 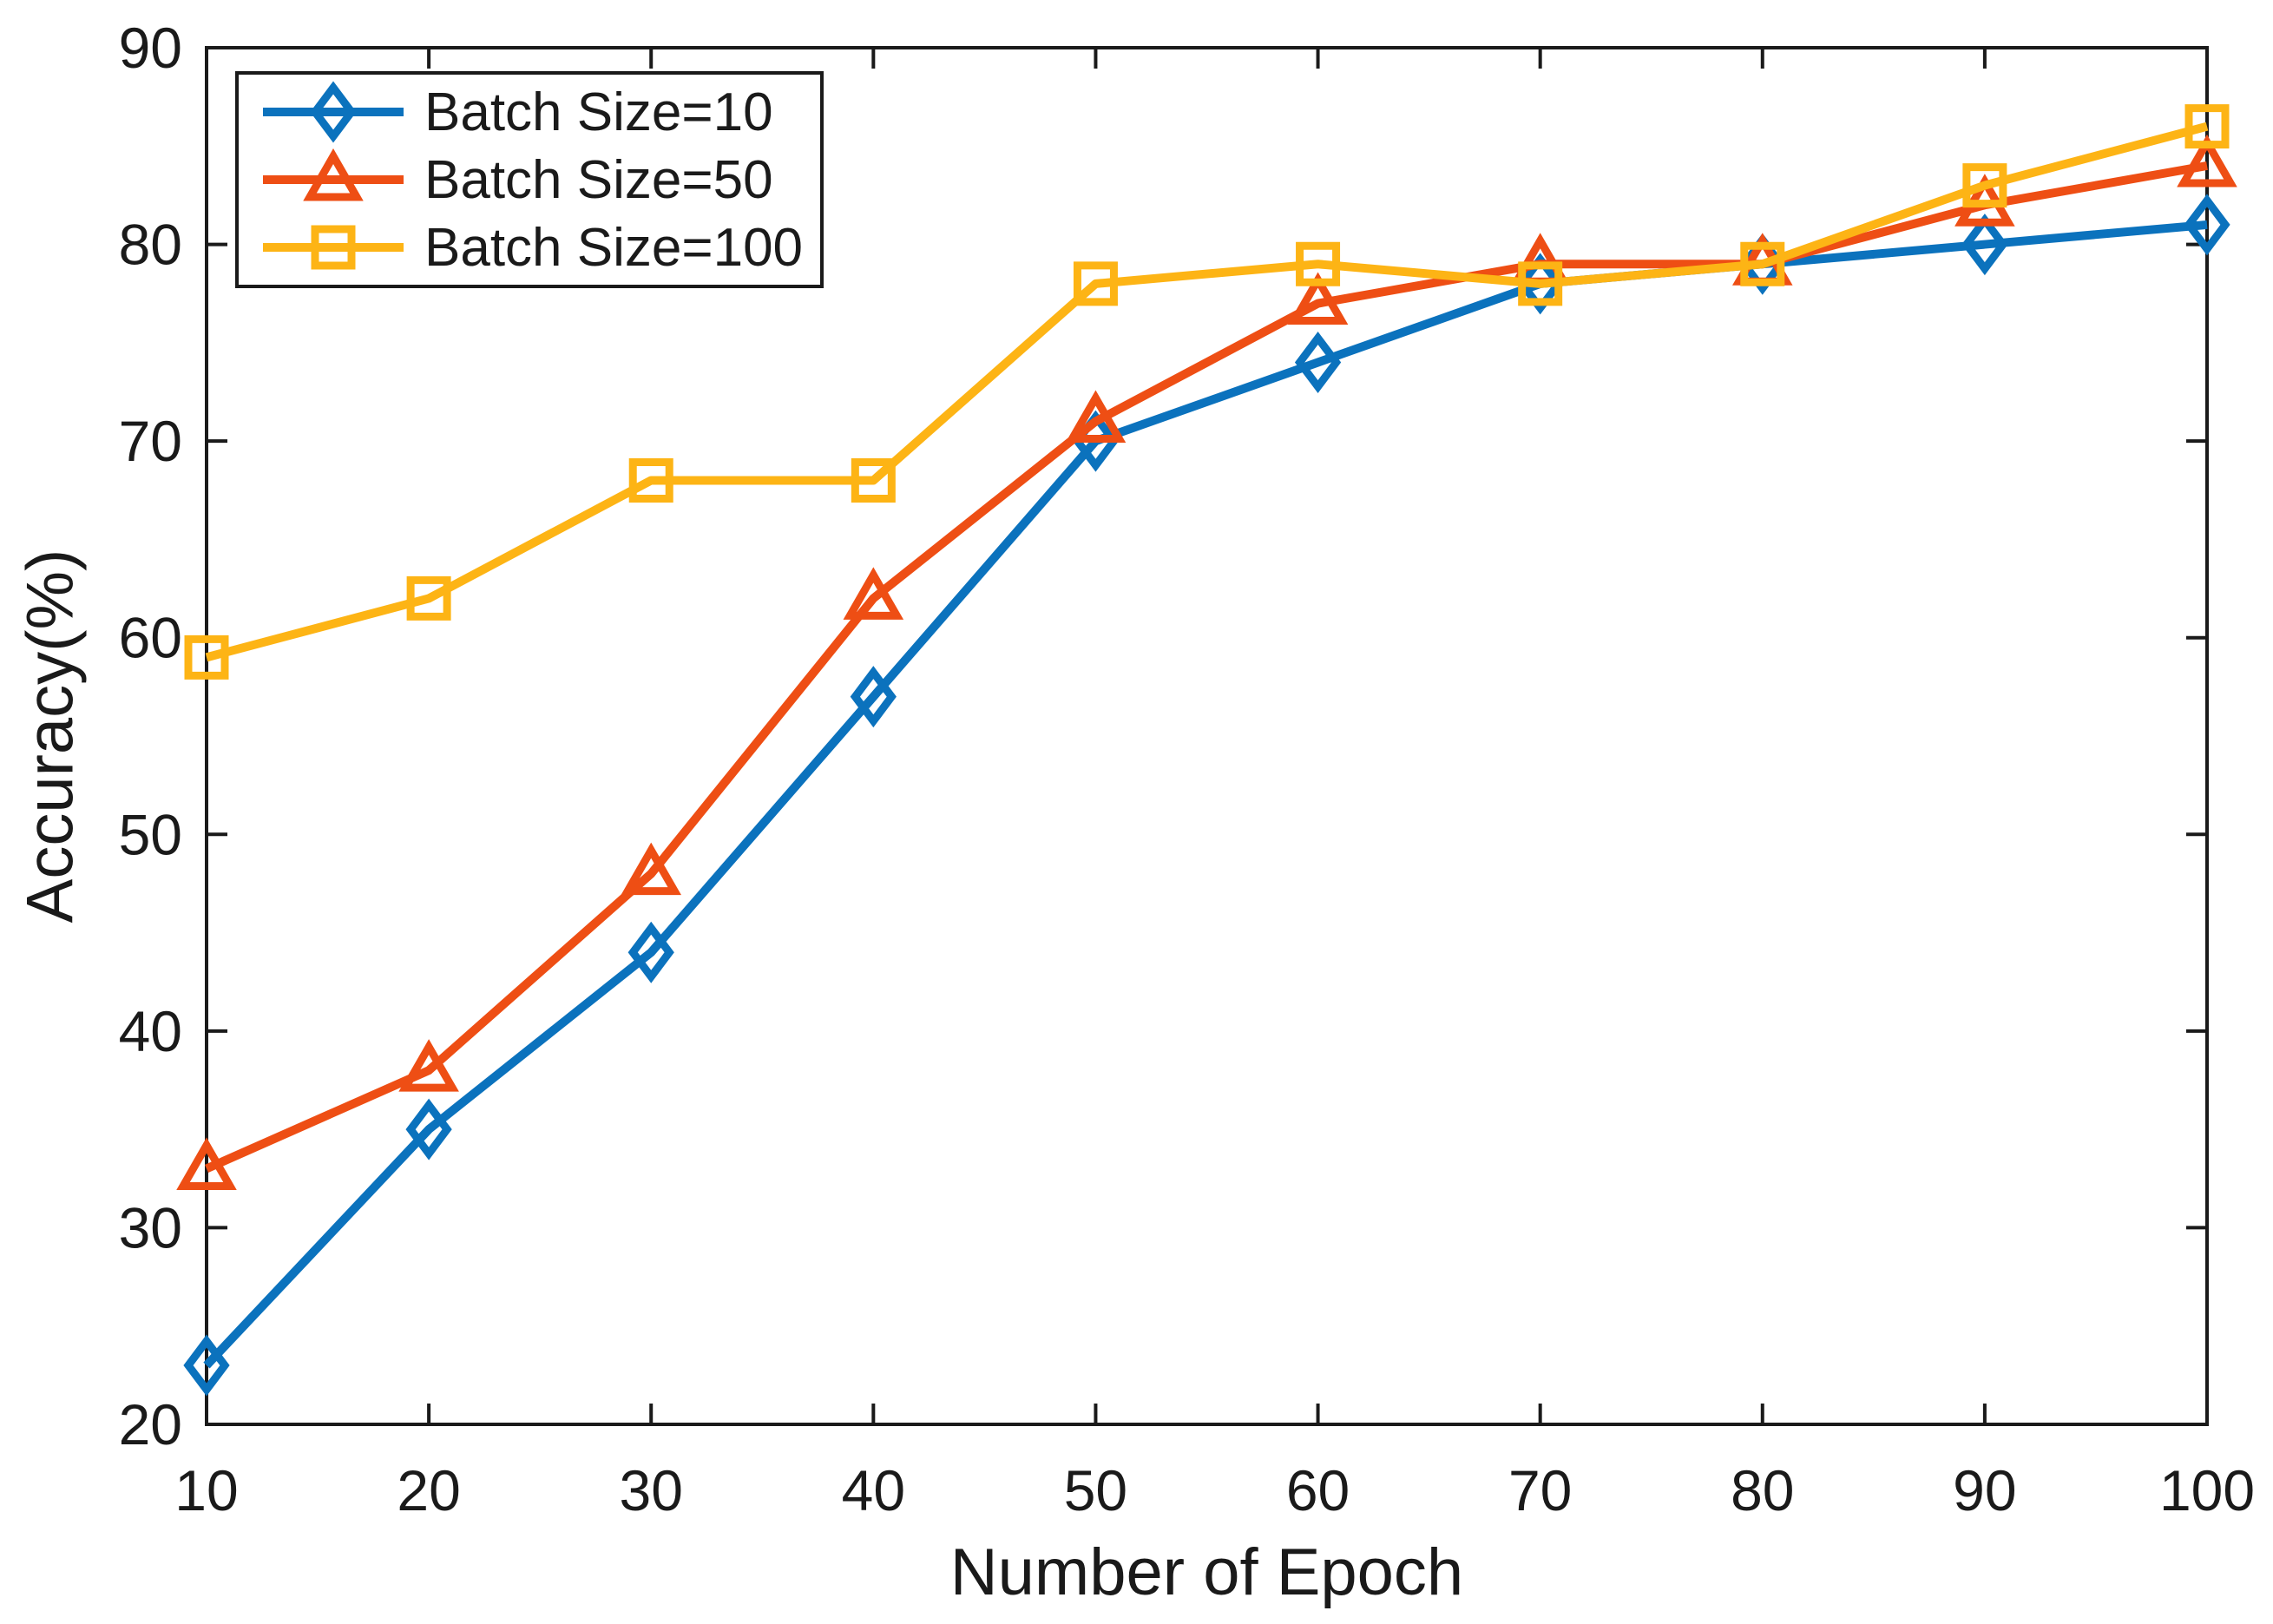 I want to click on x-tick-label: 70, so click(x=1540, y=1490).